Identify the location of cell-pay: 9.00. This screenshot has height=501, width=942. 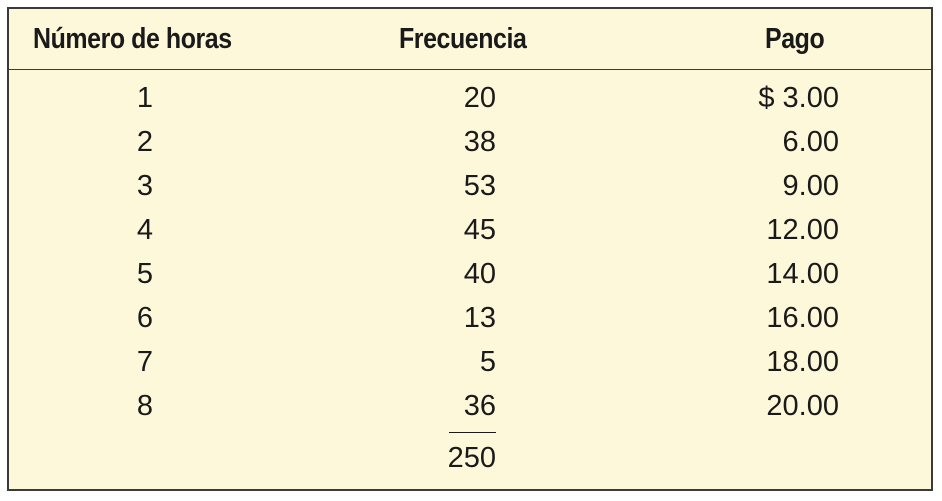
(810, 186).